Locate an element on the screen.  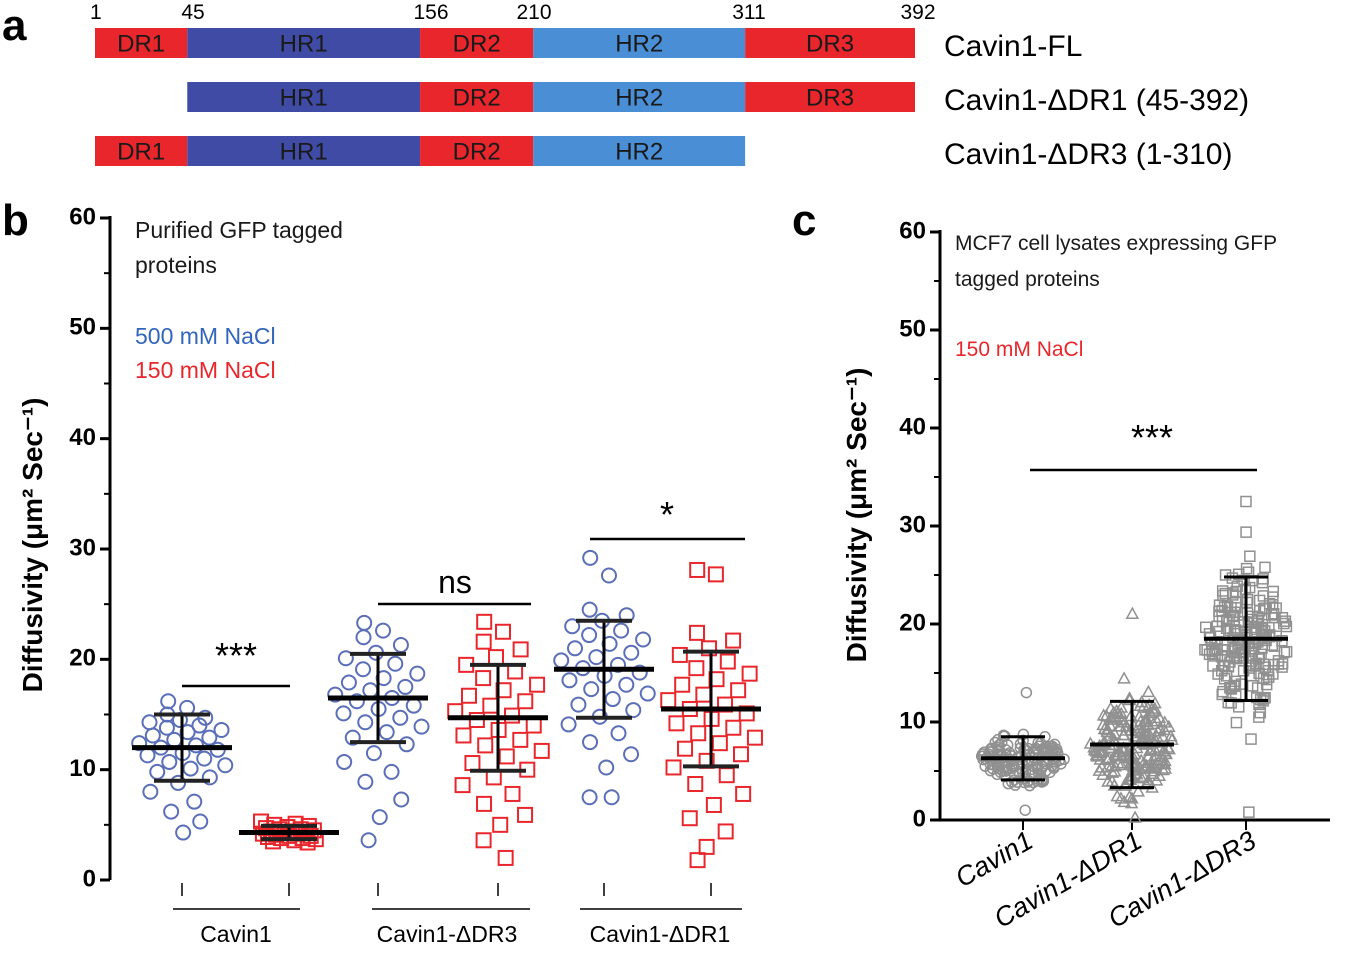
position-label: 210 is located at coordinates (533, 12).